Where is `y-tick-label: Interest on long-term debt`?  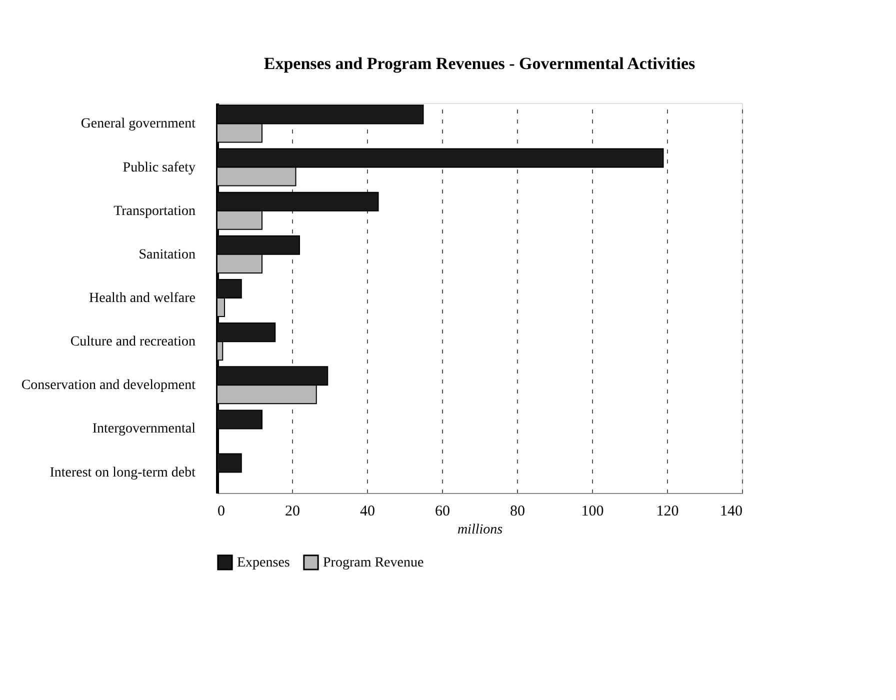
y-tick-label: Interest on long-term debt is located at coordinates (123, 472).